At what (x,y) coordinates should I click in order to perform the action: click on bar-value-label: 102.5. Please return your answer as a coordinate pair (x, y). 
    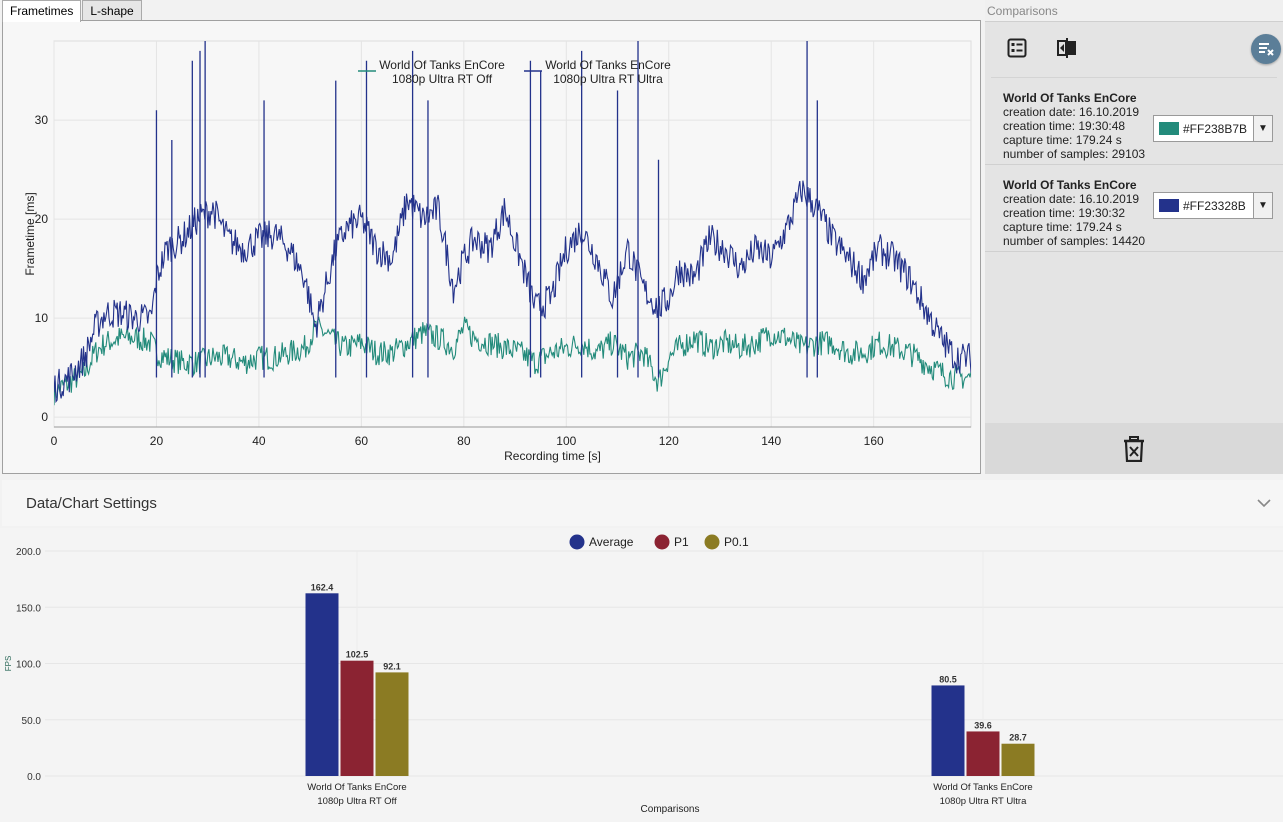
    Looking at the image, I should click on (357, 655).